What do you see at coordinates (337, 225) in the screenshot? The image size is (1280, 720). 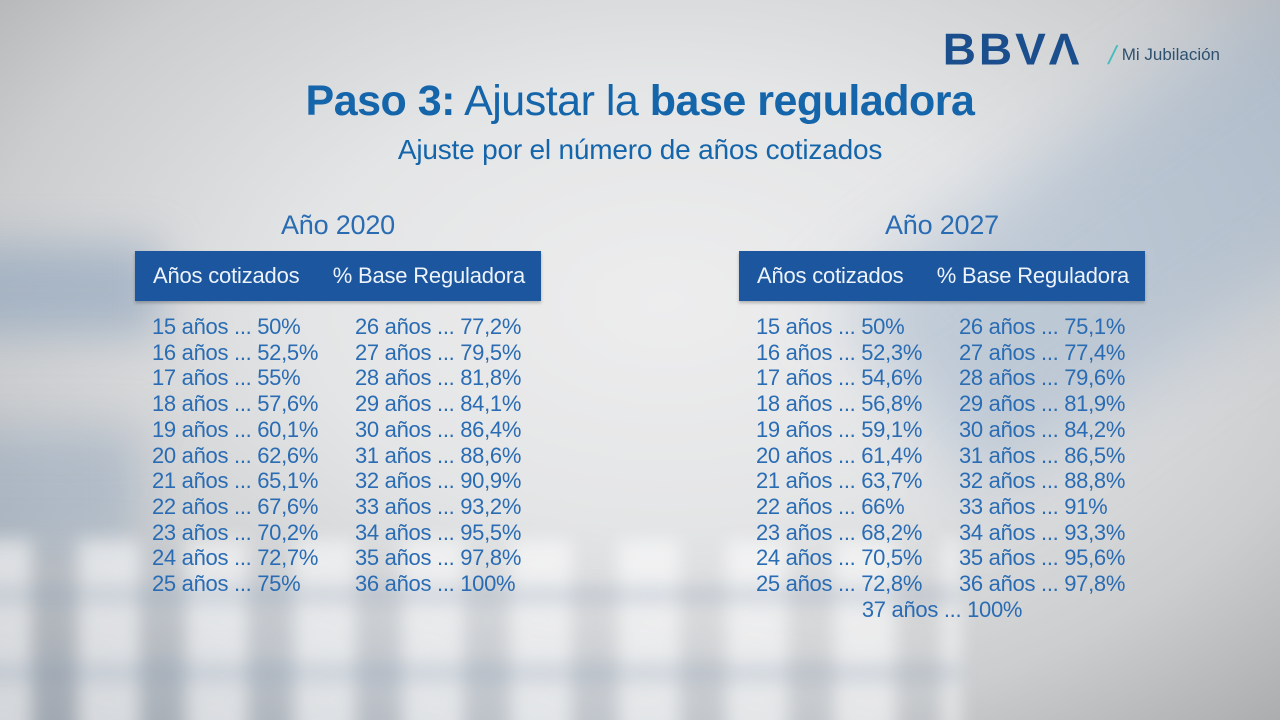 I see `table-2020-year-label: Año 2020` at bounding box center [337, 225].